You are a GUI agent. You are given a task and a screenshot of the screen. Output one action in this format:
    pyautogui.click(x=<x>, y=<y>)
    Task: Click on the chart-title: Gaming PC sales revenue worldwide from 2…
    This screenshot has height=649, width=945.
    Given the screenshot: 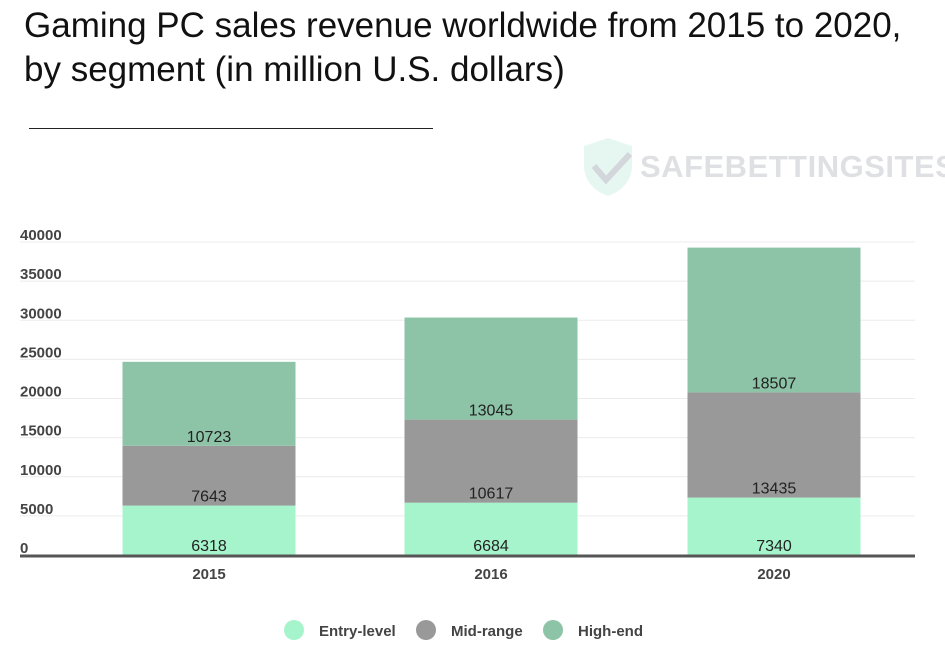 What is the action you would take?
    pyautogui.click(x=463, y=47)
    